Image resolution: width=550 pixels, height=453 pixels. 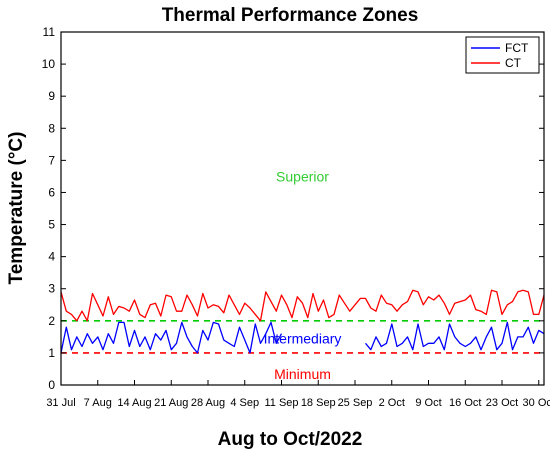 What do you see at coordinates (49, 64) in the screenshot?
I see `y-tick-label: 10` at bounding box center [49, 64].